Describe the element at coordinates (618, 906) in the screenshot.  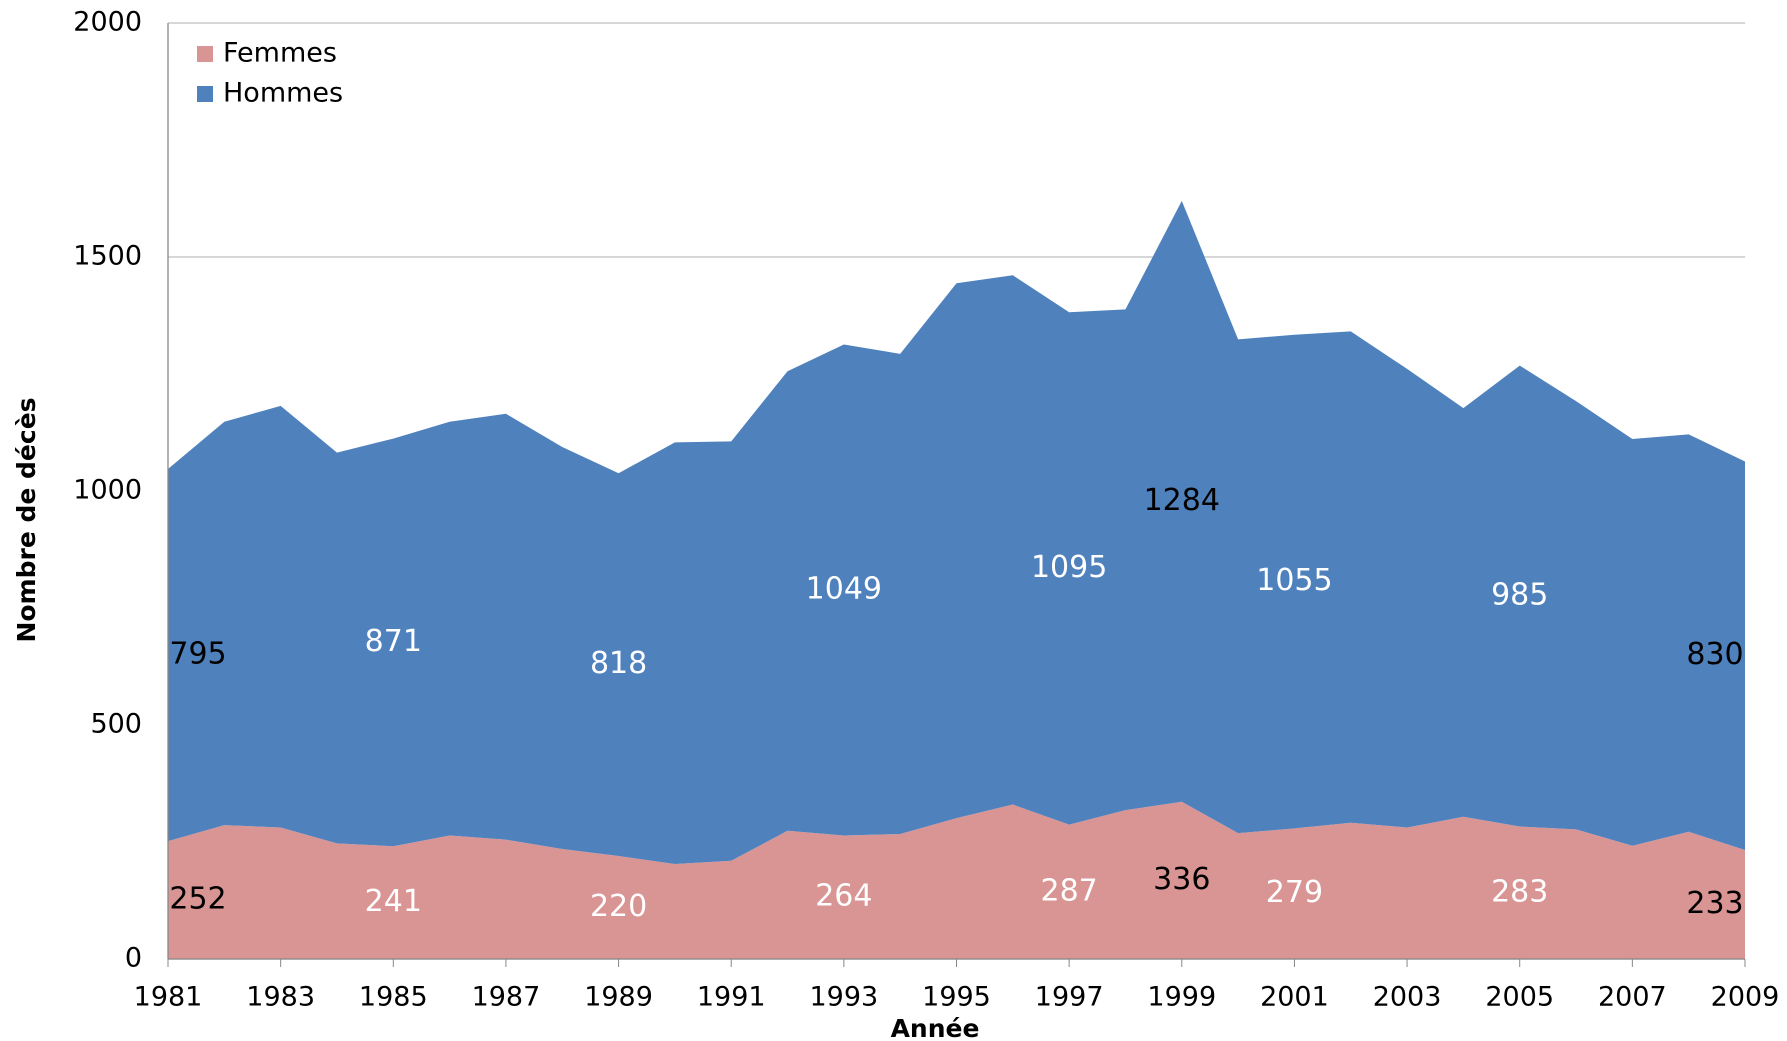
I see `data-label: 220` at that location.